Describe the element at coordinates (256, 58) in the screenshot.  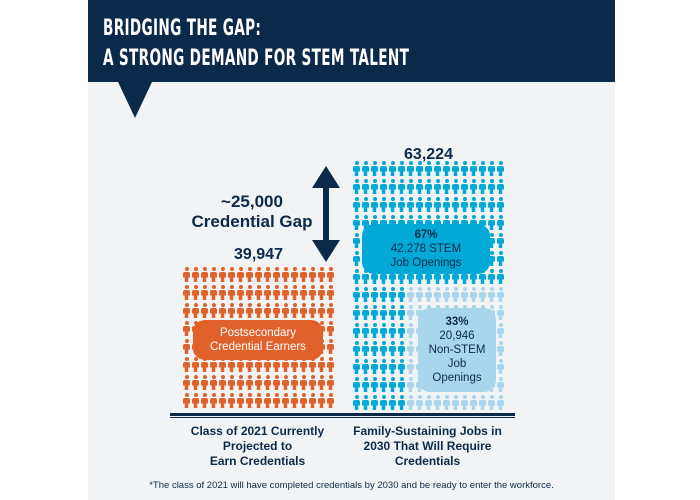
I see `title-line-2: A STRONG DEMAND FOR STEM TALENT` at that location.